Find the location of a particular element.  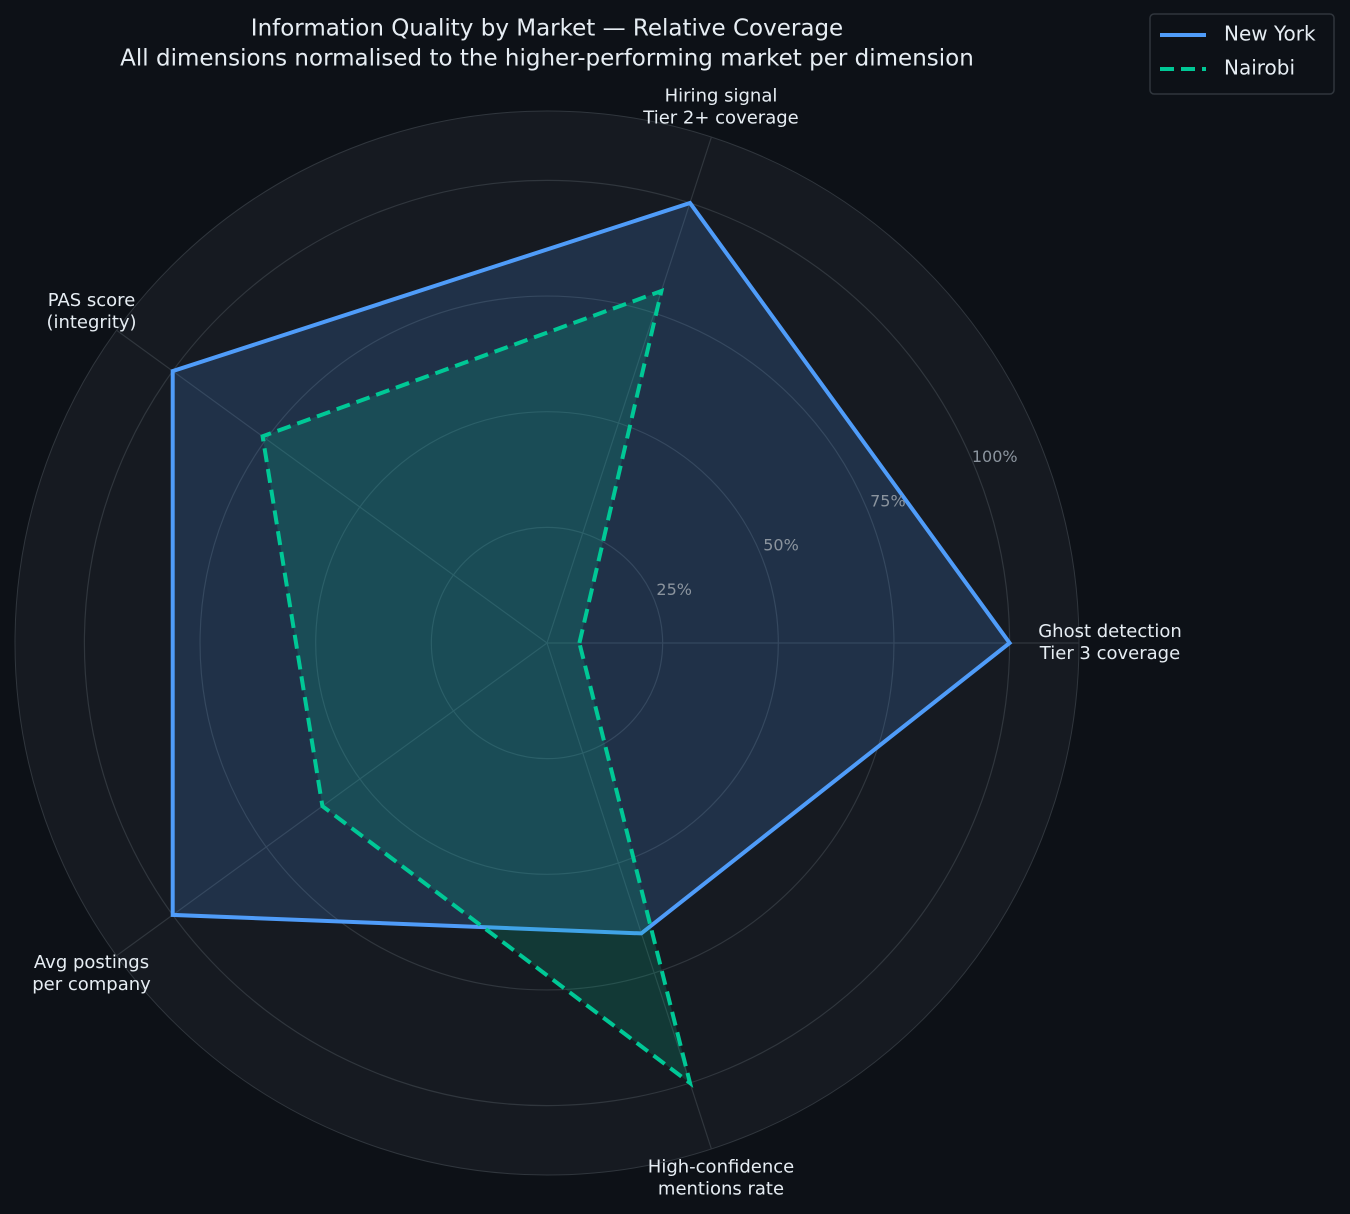

r-tick-label: 25% is located at coordinates (674, 589).